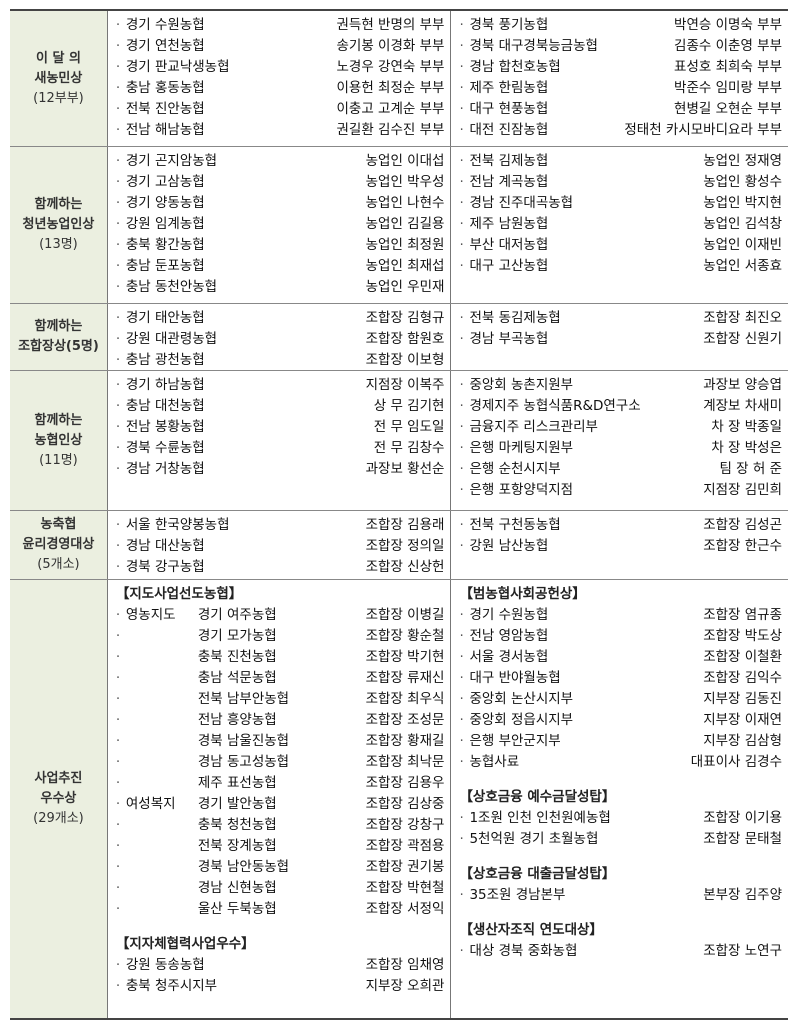 The height and width of the screenshot is (1026, 800). What do you see at coordinates (165, 203) in the screenshot?
I see `organization-name: 경기 양동농협` at bounding box center [165, 203].